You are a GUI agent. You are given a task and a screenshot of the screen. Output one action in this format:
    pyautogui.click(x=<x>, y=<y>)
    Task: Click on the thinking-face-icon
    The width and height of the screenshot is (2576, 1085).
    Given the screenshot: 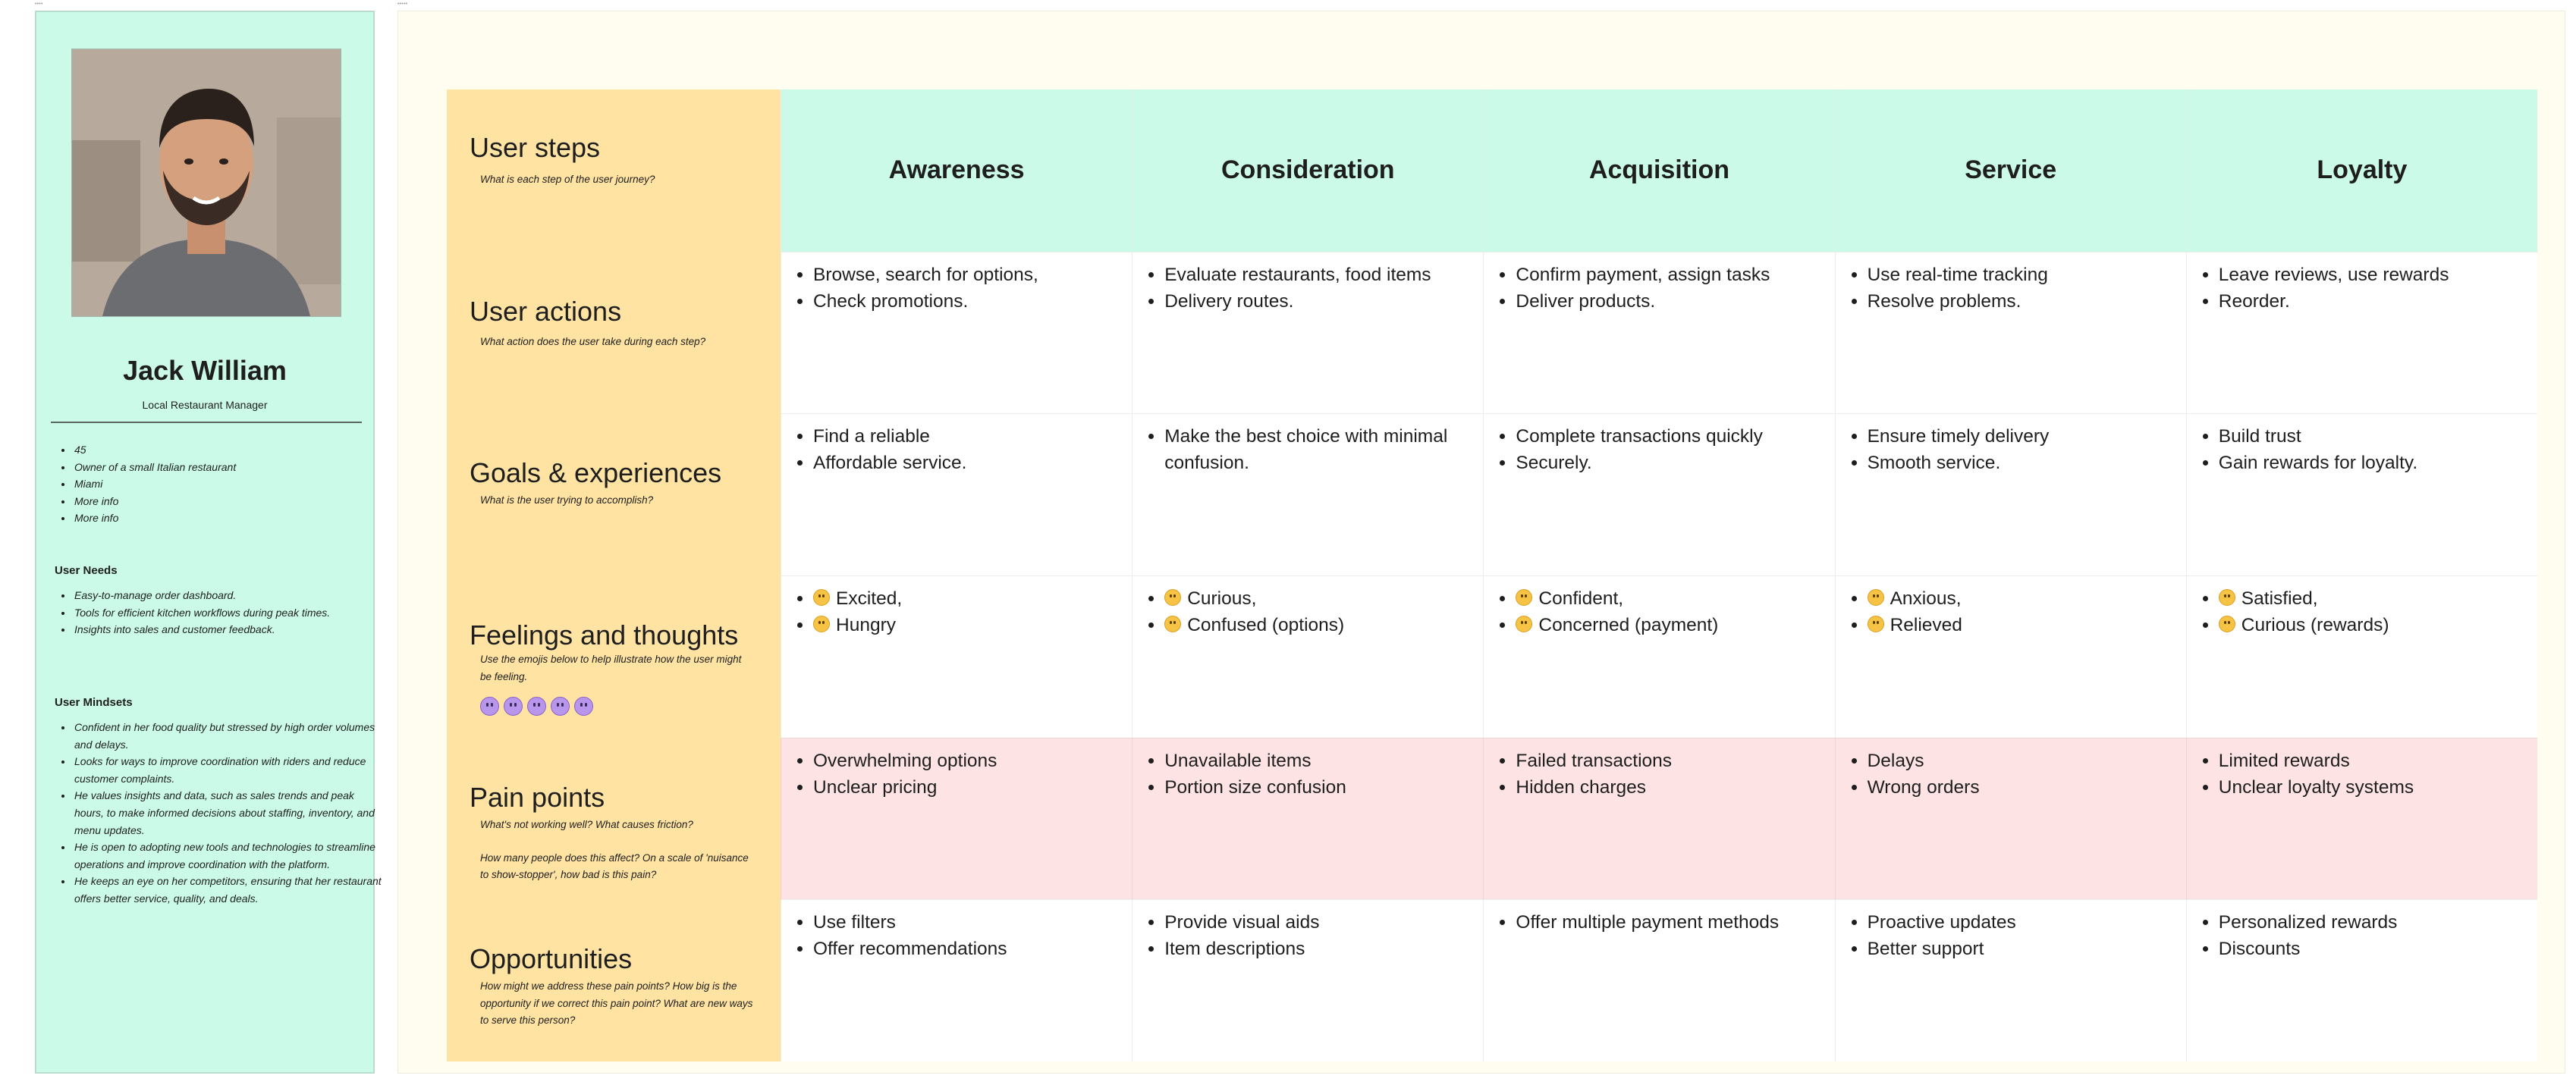 What is the action you would take?
    pyautogui.click(x=1173, y=597)
    